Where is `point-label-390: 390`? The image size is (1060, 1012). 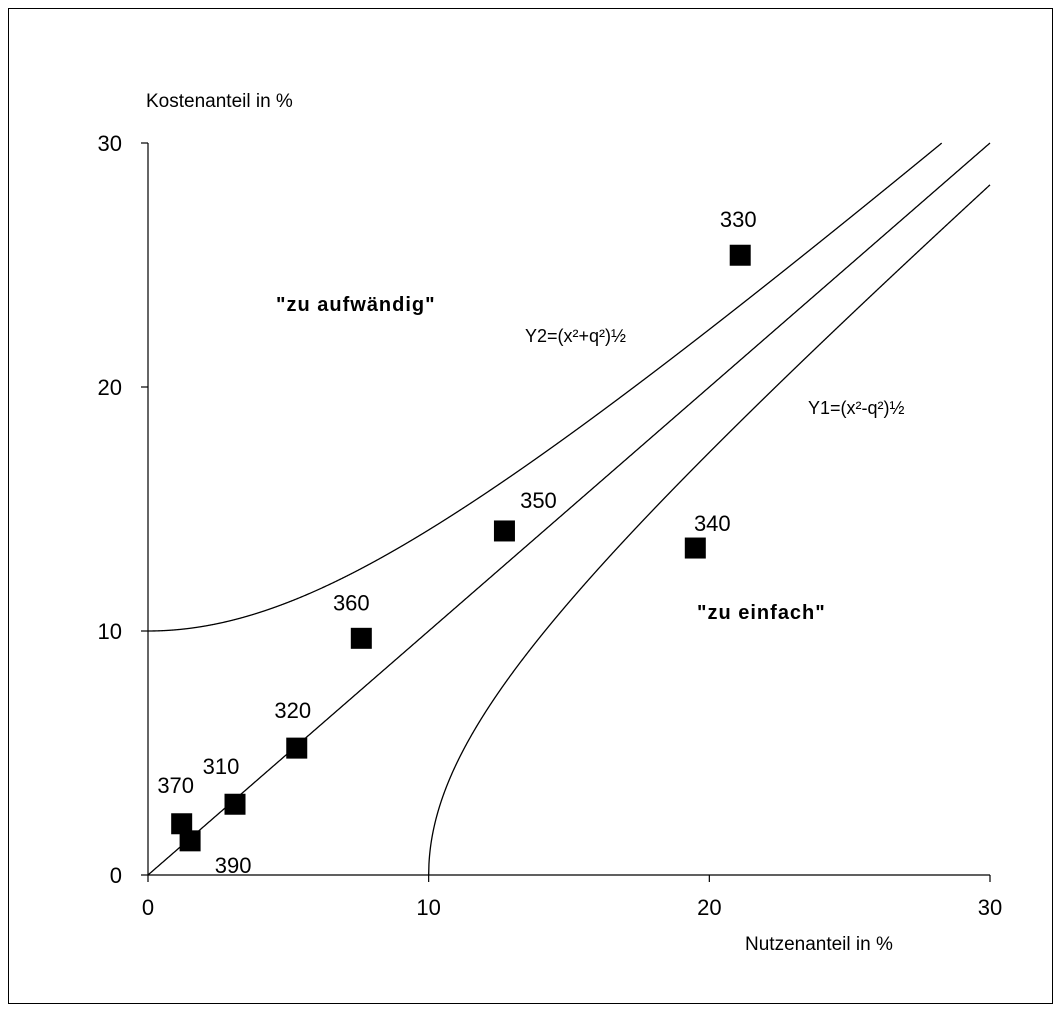
point-label-390: 390 is located at coordinates (233, 865).